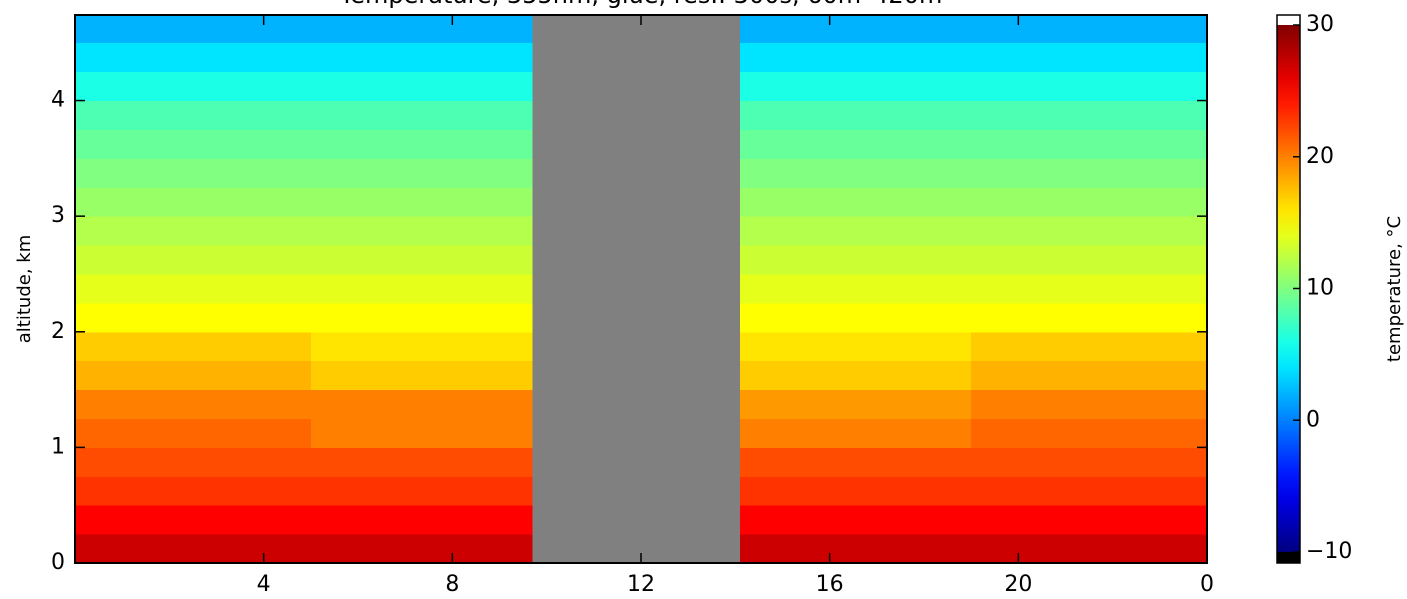 This screenshot has width=1407, height=599. I want to click on x-tick-label: 16, so click(830, 584).